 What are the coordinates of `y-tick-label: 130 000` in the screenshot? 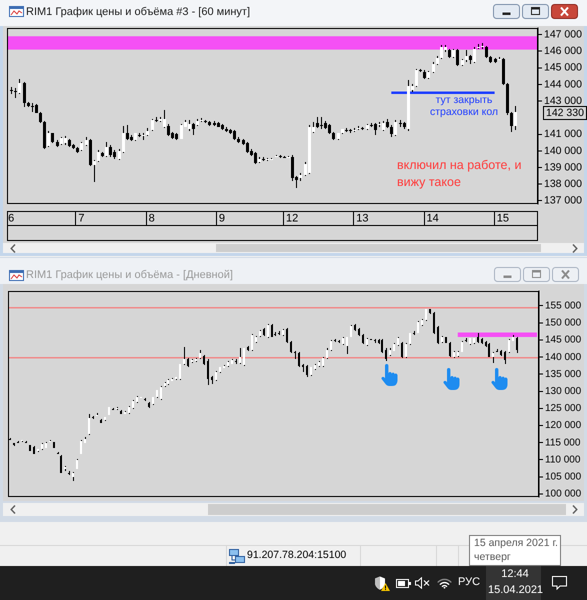 It's located at (563, 392).